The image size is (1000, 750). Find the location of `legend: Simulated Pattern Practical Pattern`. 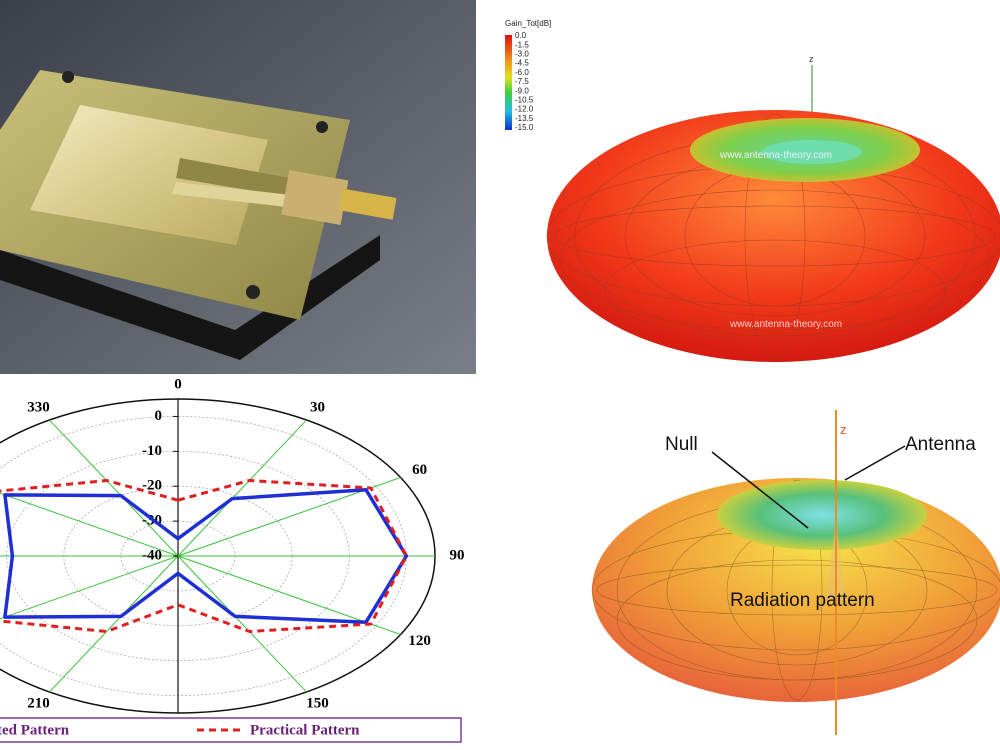

legend: Simulated Pattern Practical Pattern is located at coordinates (231, 730).